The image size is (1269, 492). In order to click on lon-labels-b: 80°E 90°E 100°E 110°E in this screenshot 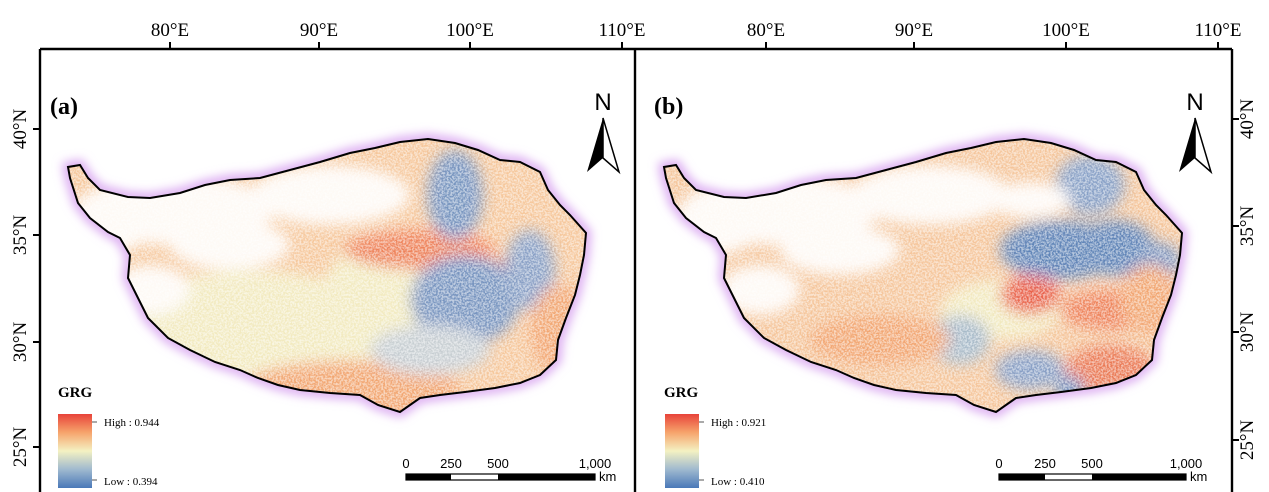, I will do `click(994, 30)`.